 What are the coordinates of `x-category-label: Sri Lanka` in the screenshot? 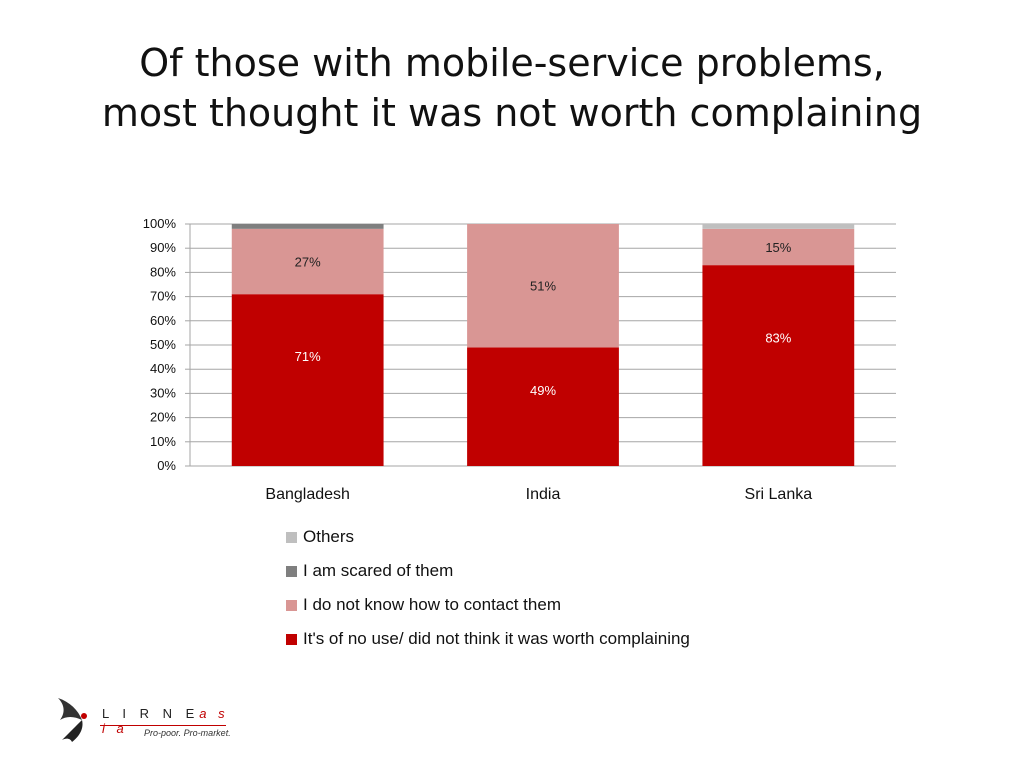 It's located at (779, 494).